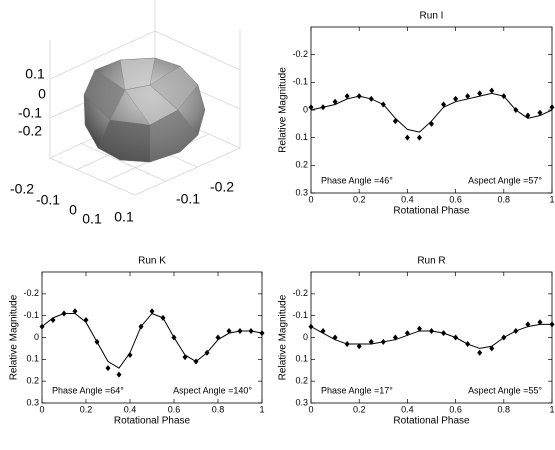 This screenshot has width=555, height=450. What do you see at coordinates (505, 180) in the screenshot?
I see `annotation: Aspect Angle =57°` at bounding box center [505, 180].